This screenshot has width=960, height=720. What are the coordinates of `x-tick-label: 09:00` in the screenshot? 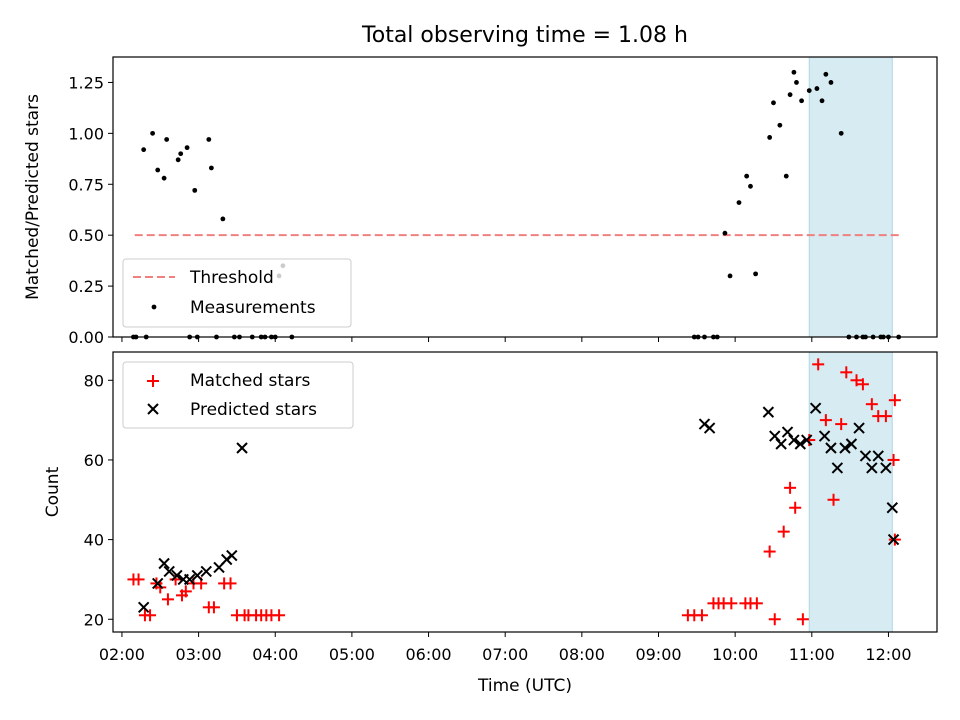 It's located at (658, 654).